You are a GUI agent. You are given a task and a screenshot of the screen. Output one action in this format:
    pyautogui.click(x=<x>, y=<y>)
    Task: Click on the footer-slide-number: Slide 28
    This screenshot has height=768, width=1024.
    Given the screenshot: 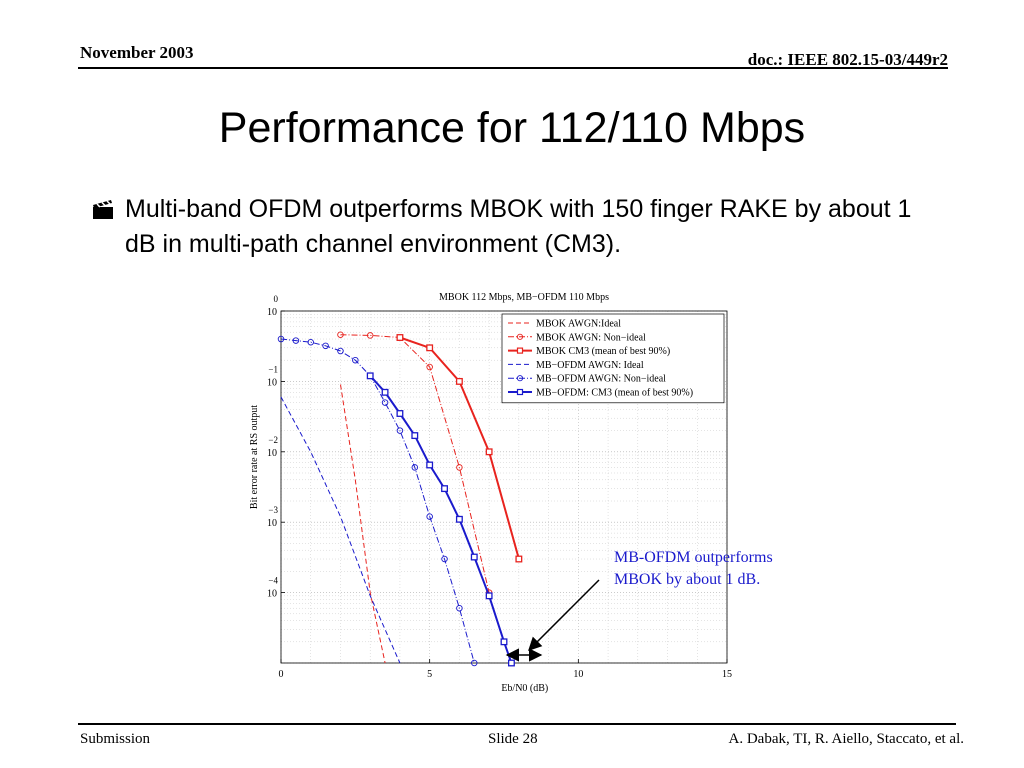 What is the action you would take?
    pyautogui.click(x=513, y=739)
    